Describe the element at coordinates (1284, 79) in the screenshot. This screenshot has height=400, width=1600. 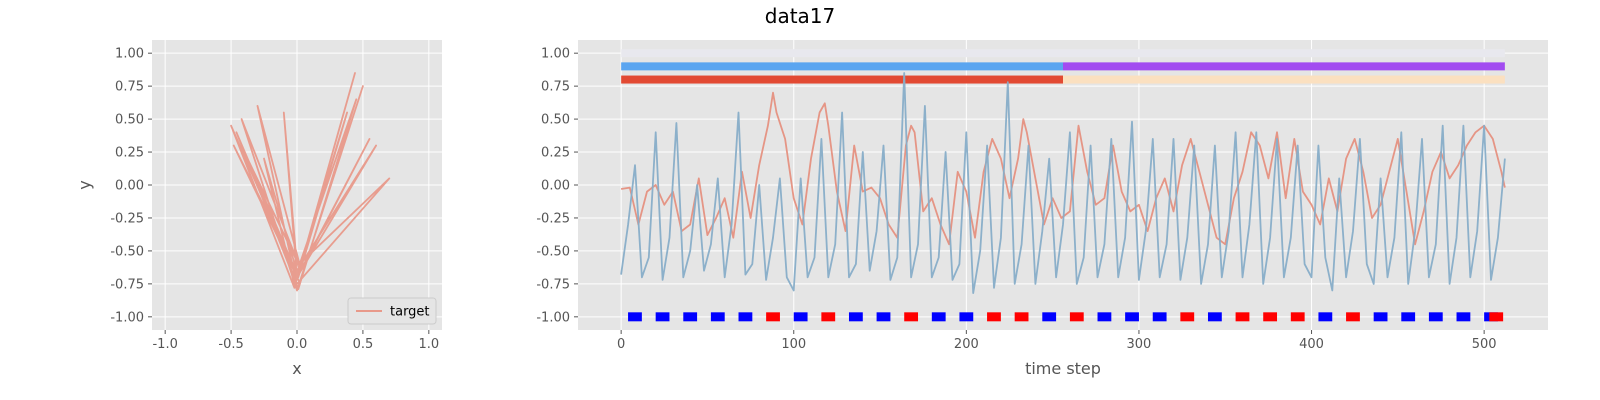
I see `segment-bar-peach` at that location.